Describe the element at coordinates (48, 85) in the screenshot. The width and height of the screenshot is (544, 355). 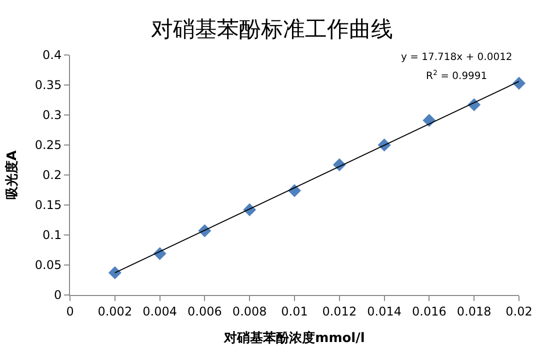
I see `y-tick-label: 0.35` at that location.